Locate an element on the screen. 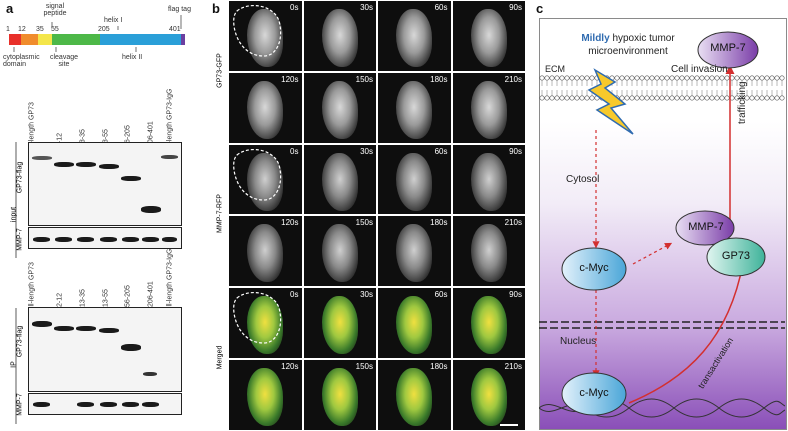  micrograph-merged-210s: 210s is located at coordinates (488, 395).